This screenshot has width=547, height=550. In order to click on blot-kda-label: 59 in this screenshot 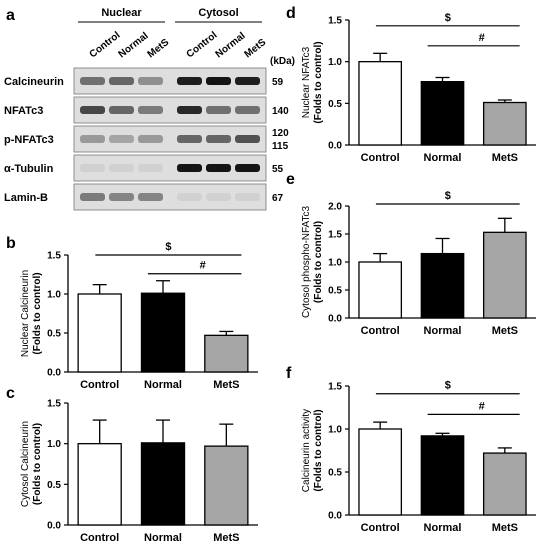, I will do `click(278, 82)`.